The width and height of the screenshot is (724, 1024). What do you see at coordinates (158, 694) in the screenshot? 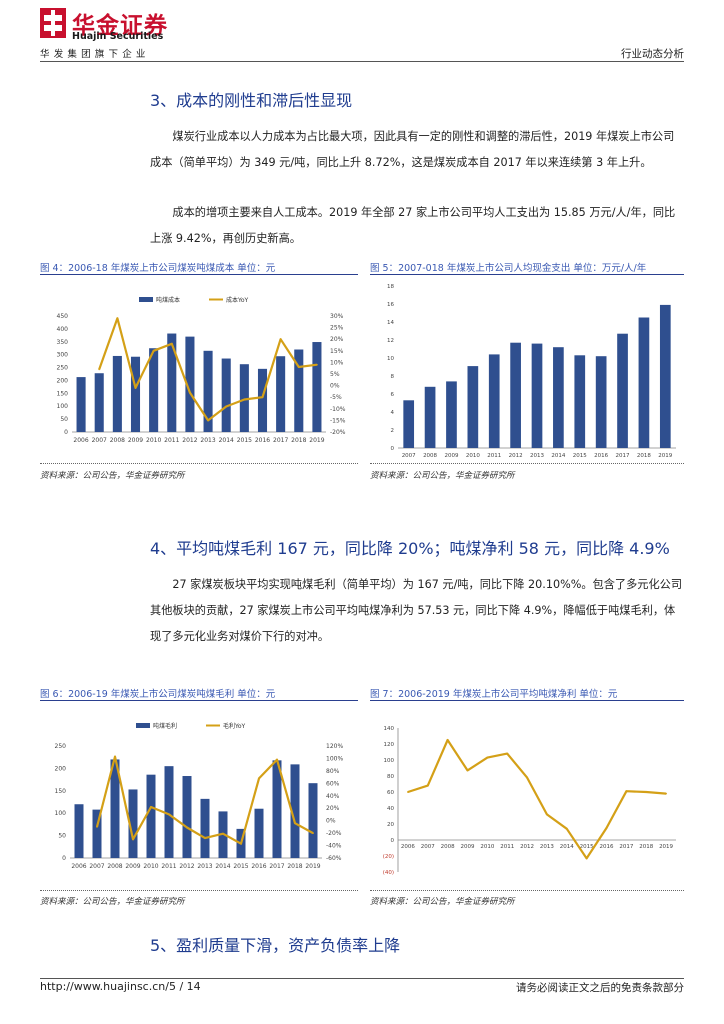
I see `figure-6-title: 图 6：2006-19 年煤炭上市公司煤炭吨煤毛利 单位：元` at bounding box center [158, 694].